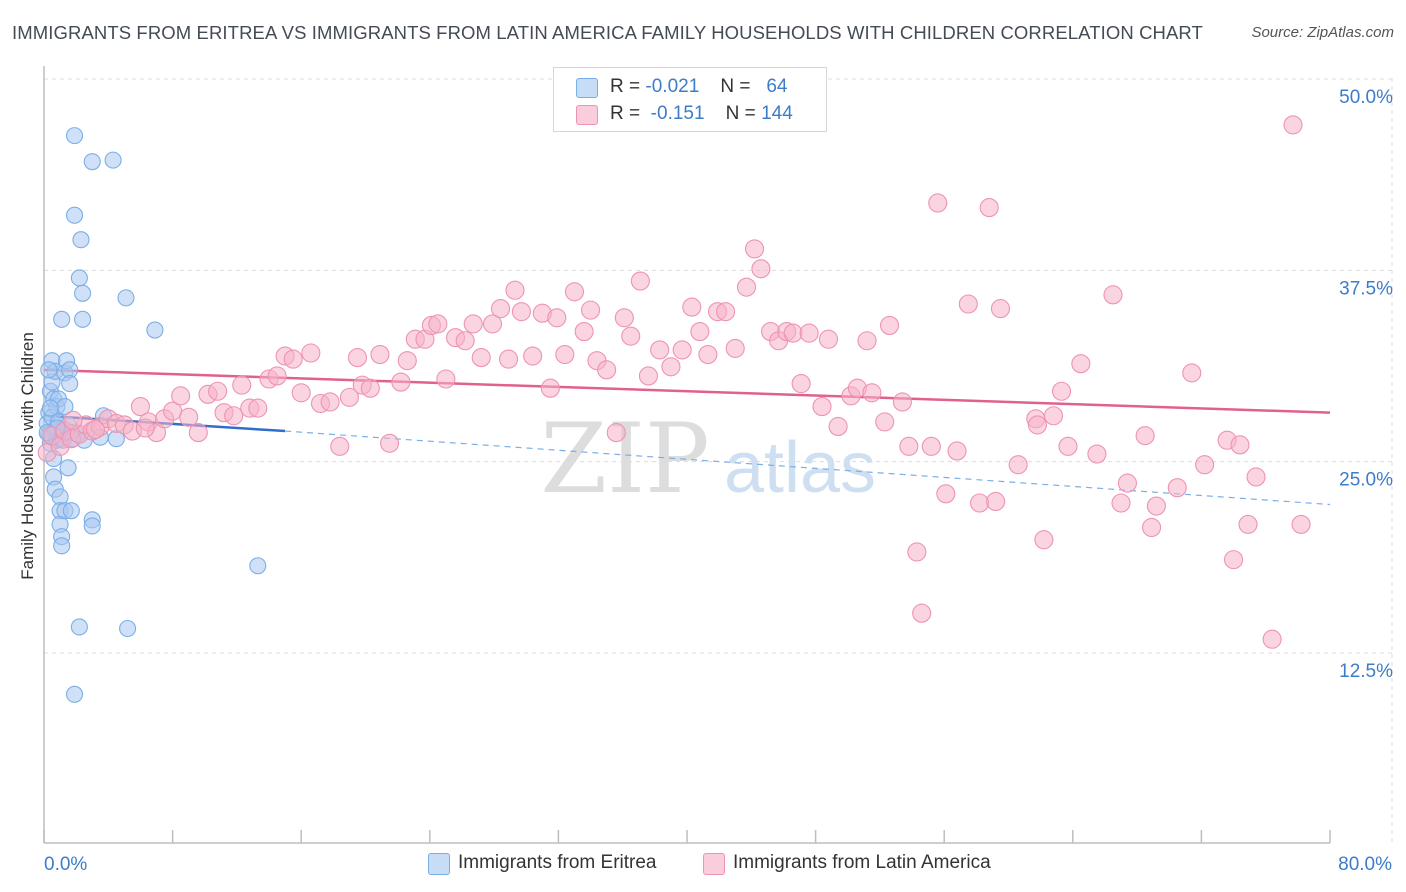 This screenshot has height=892, width=1406. What do you see at coordinates (800, 468) in the screenshot?
I see `watermark-atlas: atlas` at bounding box center [800, 468].